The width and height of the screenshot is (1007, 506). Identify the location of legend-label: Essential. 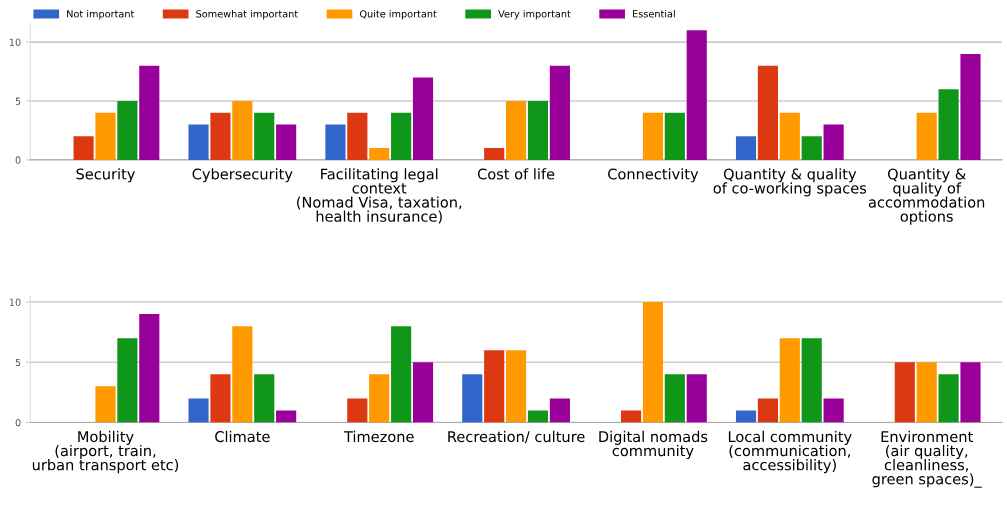
(654, 13).